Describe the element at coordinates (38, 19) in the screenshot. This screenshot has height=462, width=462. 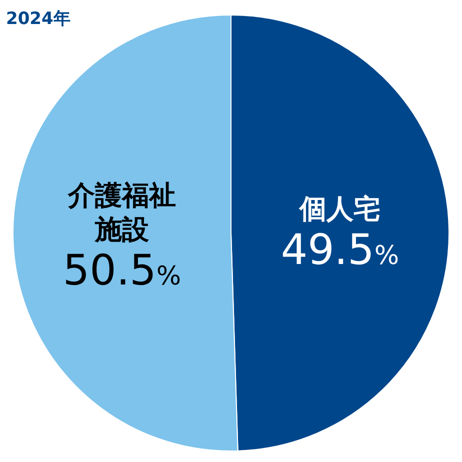
I see `chart-title: 2024年` at that location.